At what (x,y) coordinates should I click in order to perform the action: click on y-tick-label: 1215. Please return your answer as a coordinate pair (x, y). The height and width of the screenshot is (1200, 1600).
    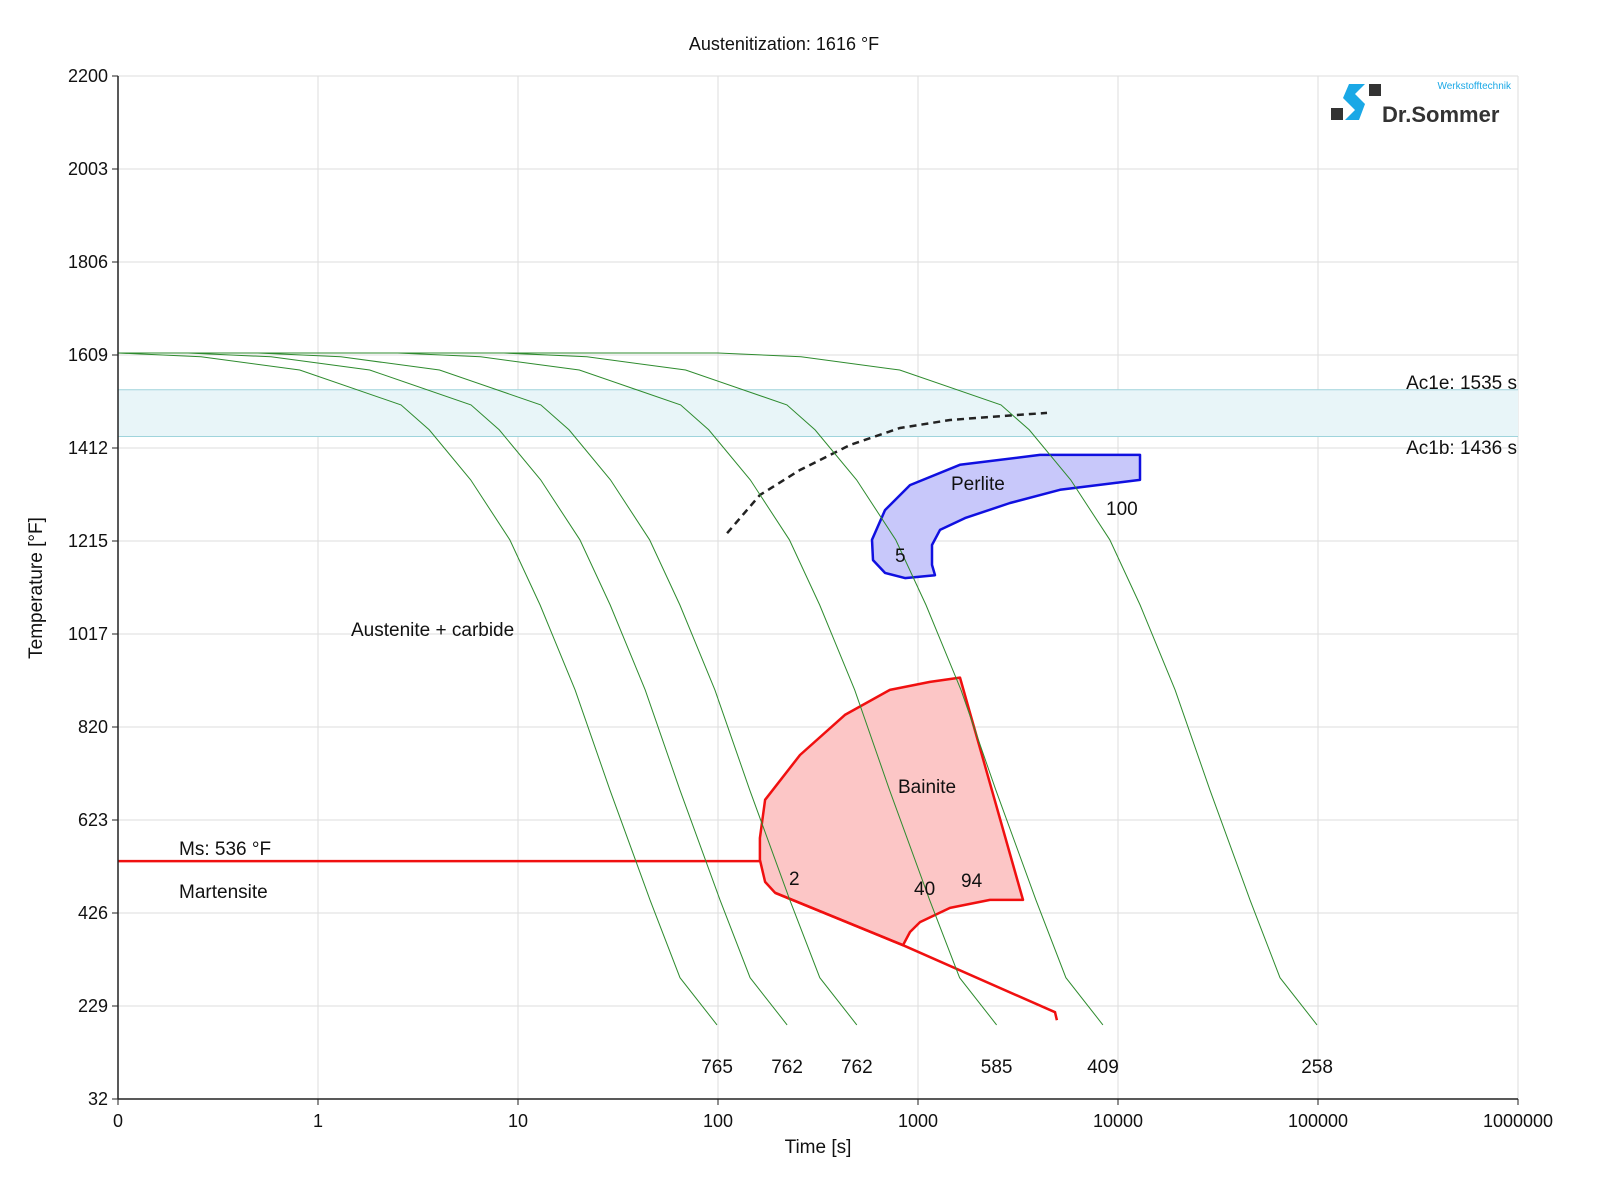
    Looking at the image, I should click on (88, 541).